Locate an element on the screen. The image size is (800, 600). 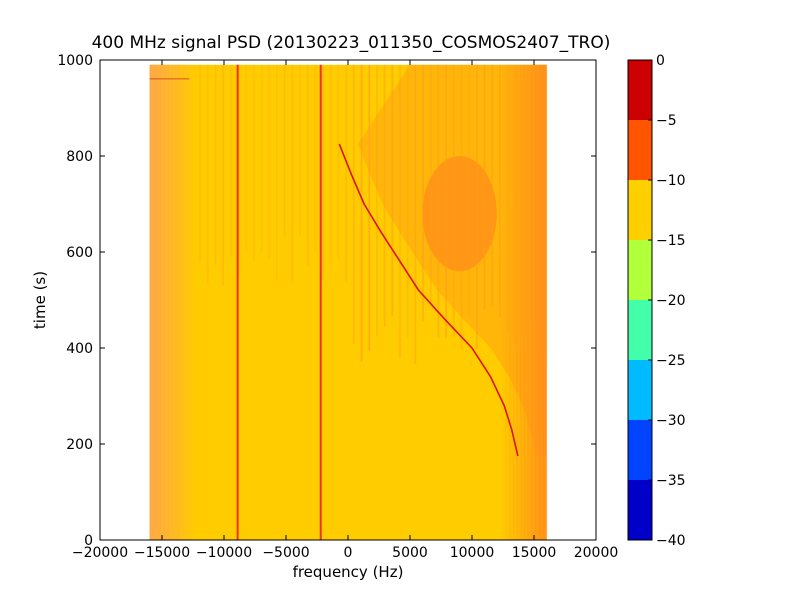
colorbar-tick-label: −35 is located at coordinates (671, 481).